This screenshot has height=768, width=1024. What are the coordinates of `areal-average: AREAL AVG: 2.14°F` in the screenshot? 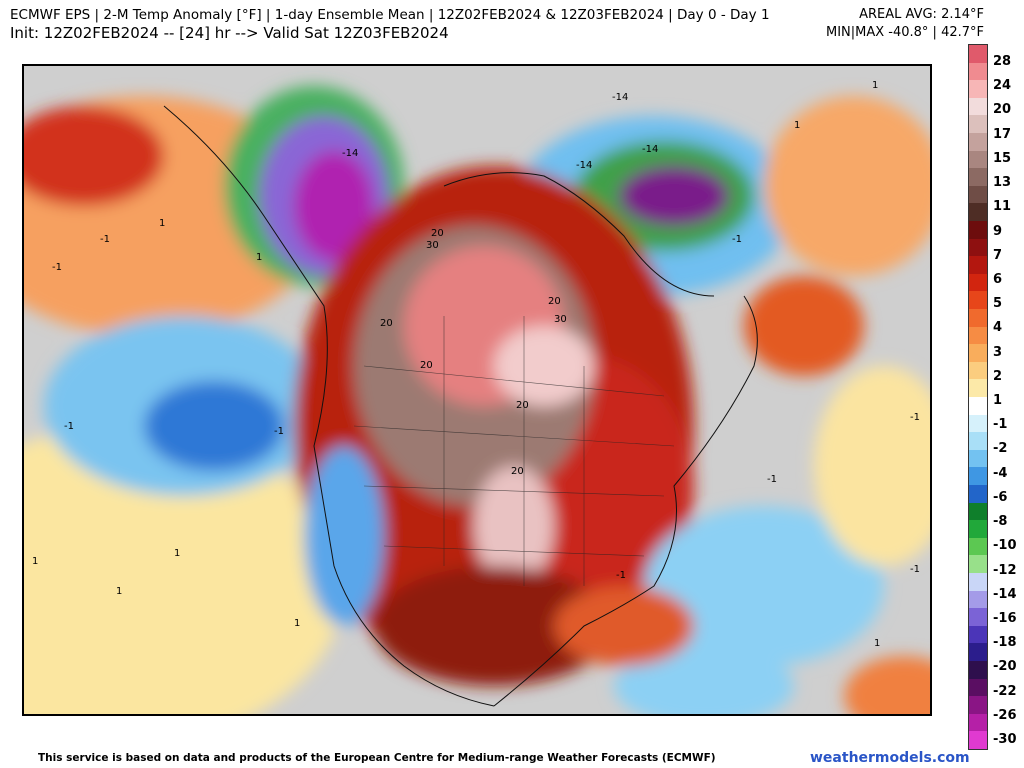 It's located at (921, 14).